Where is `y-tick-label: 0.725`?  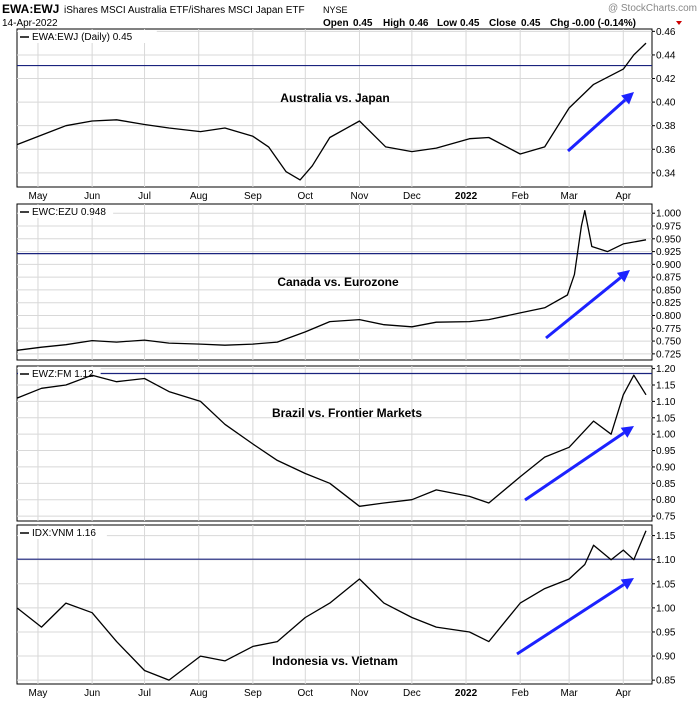 y-tick-label: 0.725 is located at coordinates (668, 354).